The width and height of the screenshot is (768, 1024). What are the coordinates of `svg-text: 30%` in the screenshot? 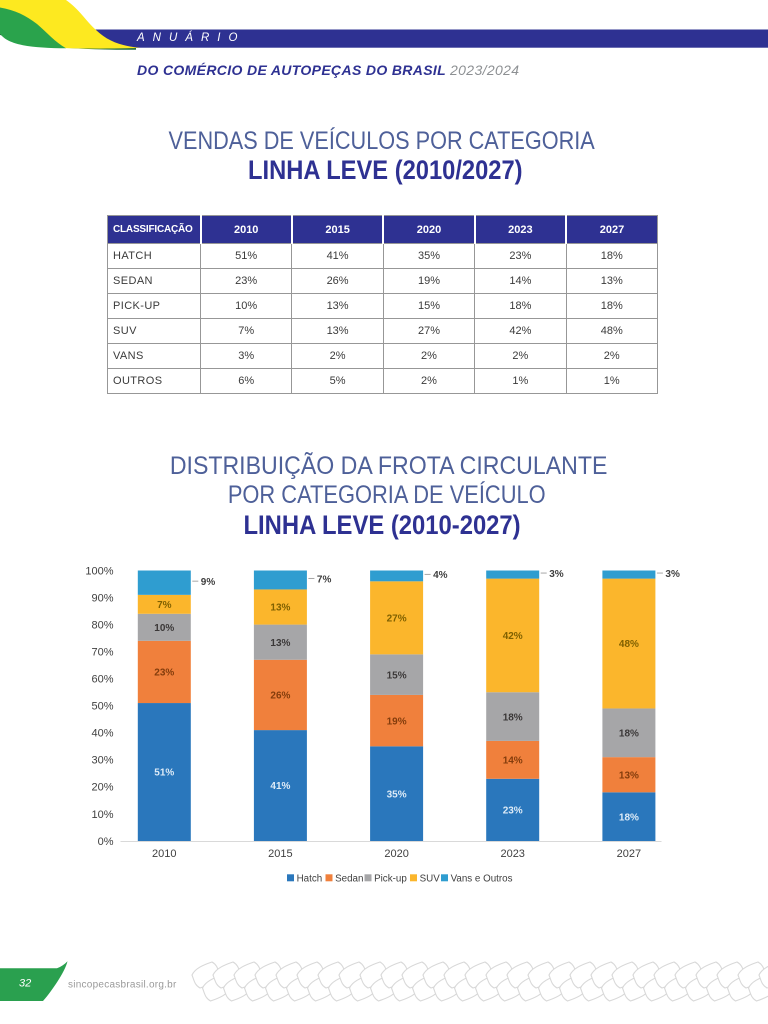 It's located at (102, 761).